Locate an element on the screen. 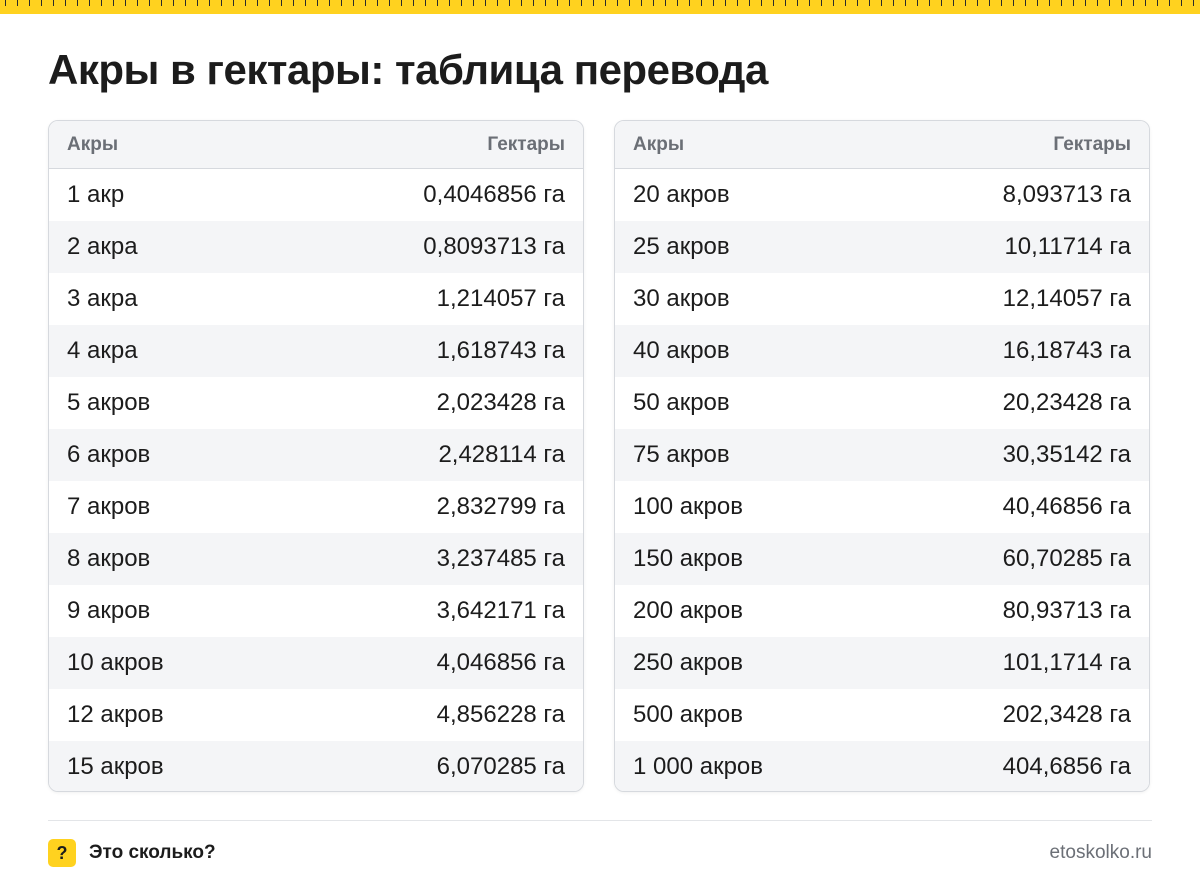 The image size is (1200, 885). hectares-cell: 3,642171 га is located at coordinates (500, 610).